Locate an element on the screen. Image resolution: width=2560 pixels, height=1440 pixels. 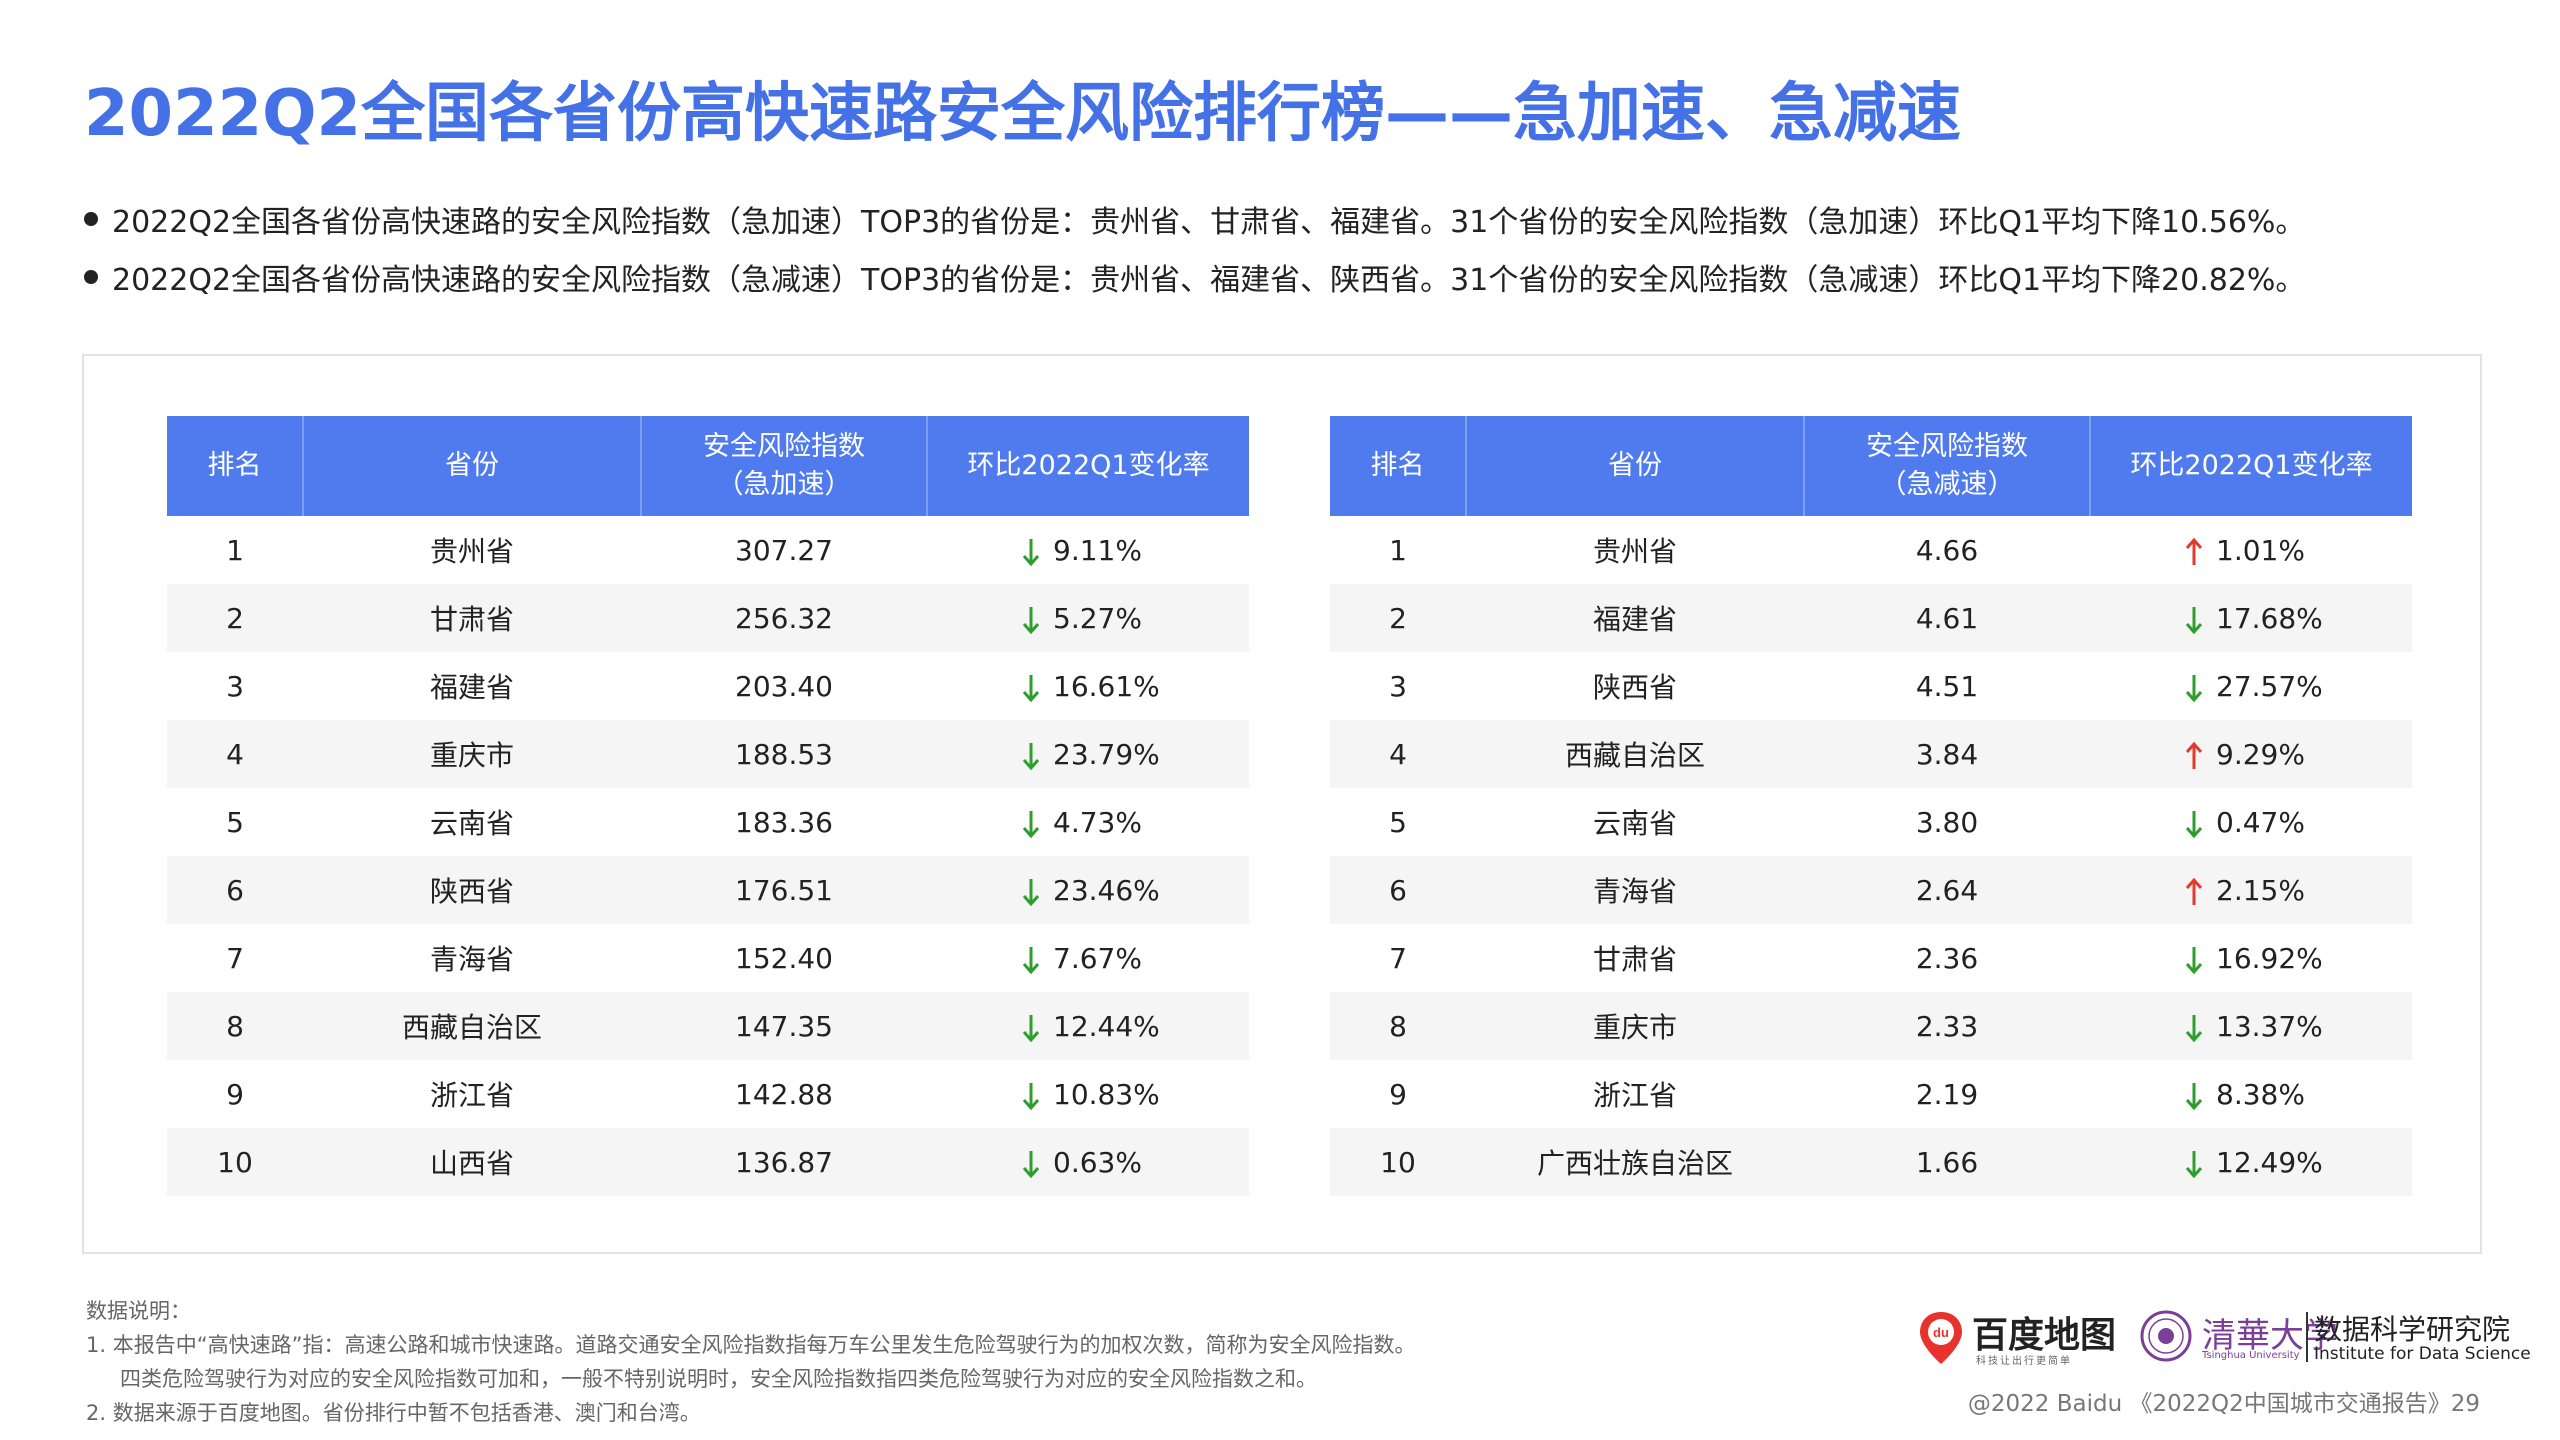
change-cell: 12.49% is located at coordinates (2251, 1162).